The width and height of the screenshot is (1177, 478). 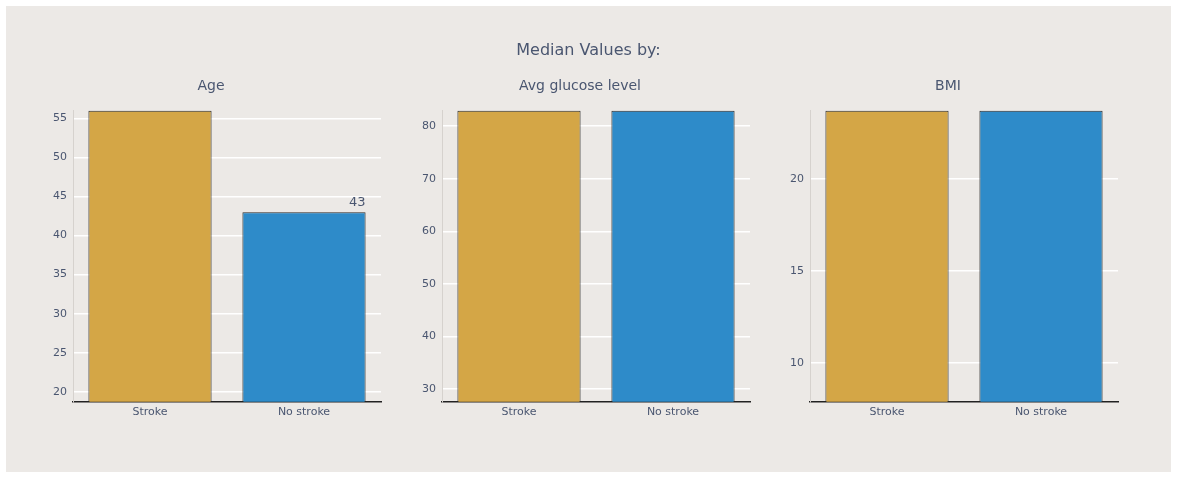 I want to click on chart-title: Avg glucose level, so click(x=580, y=85).